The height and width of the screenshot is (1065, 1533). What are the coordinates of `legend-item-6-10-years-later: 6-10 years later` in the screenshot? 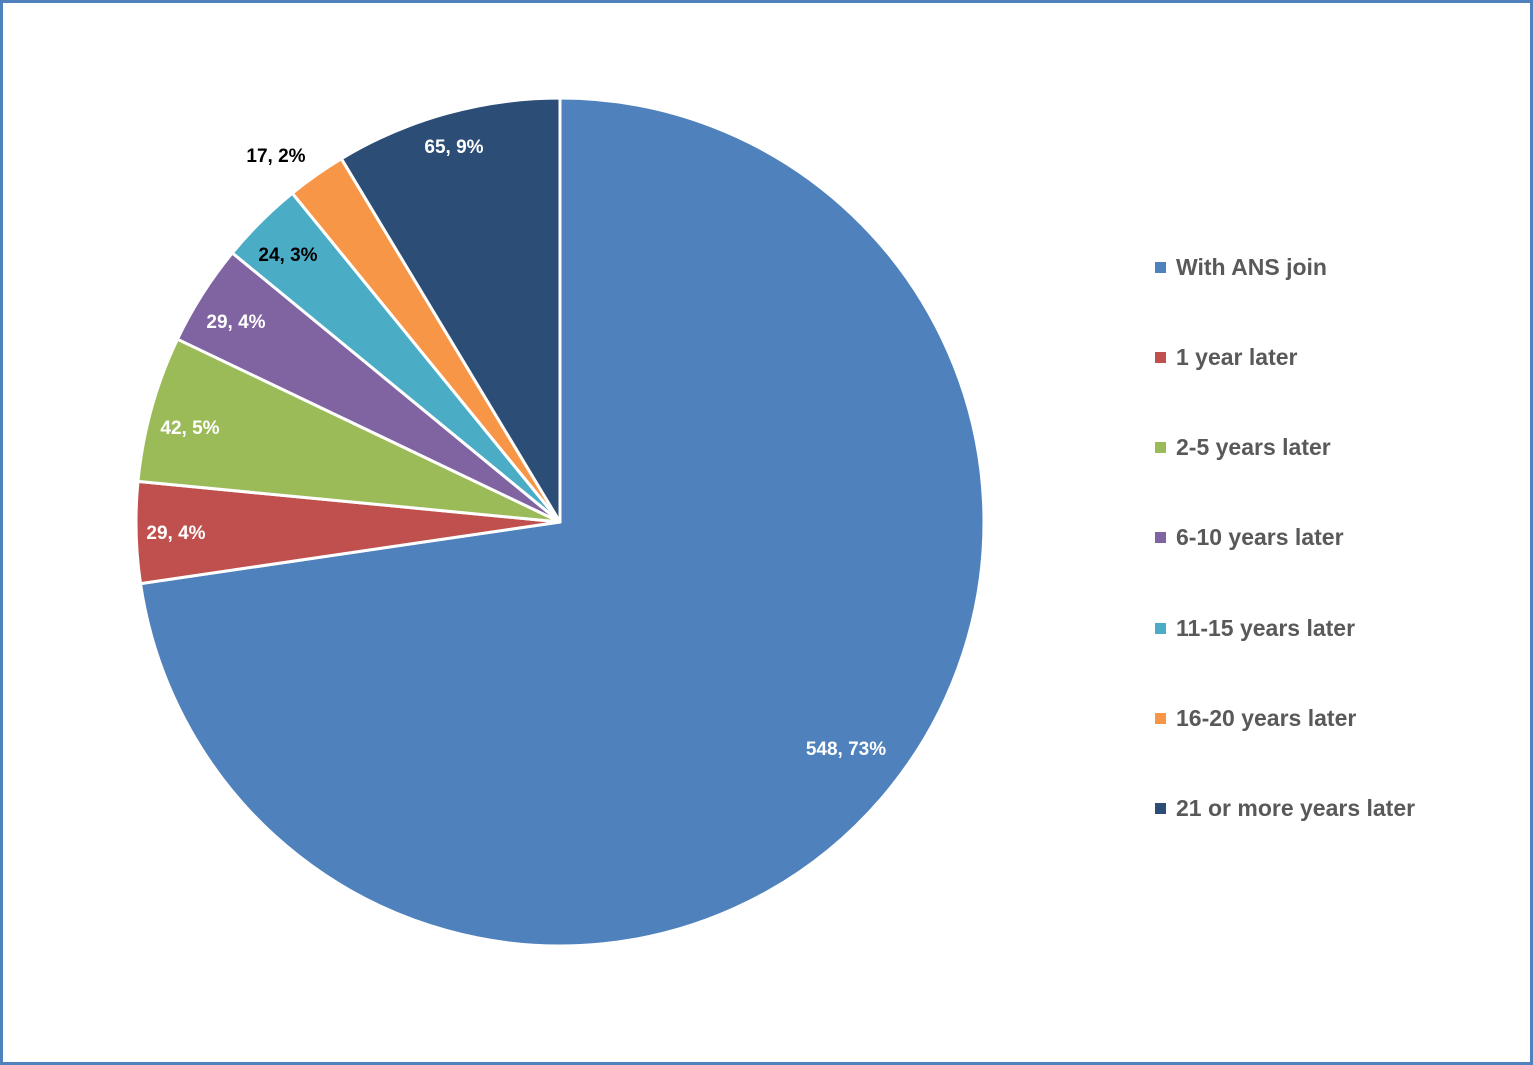 It's located at (1335, 538).